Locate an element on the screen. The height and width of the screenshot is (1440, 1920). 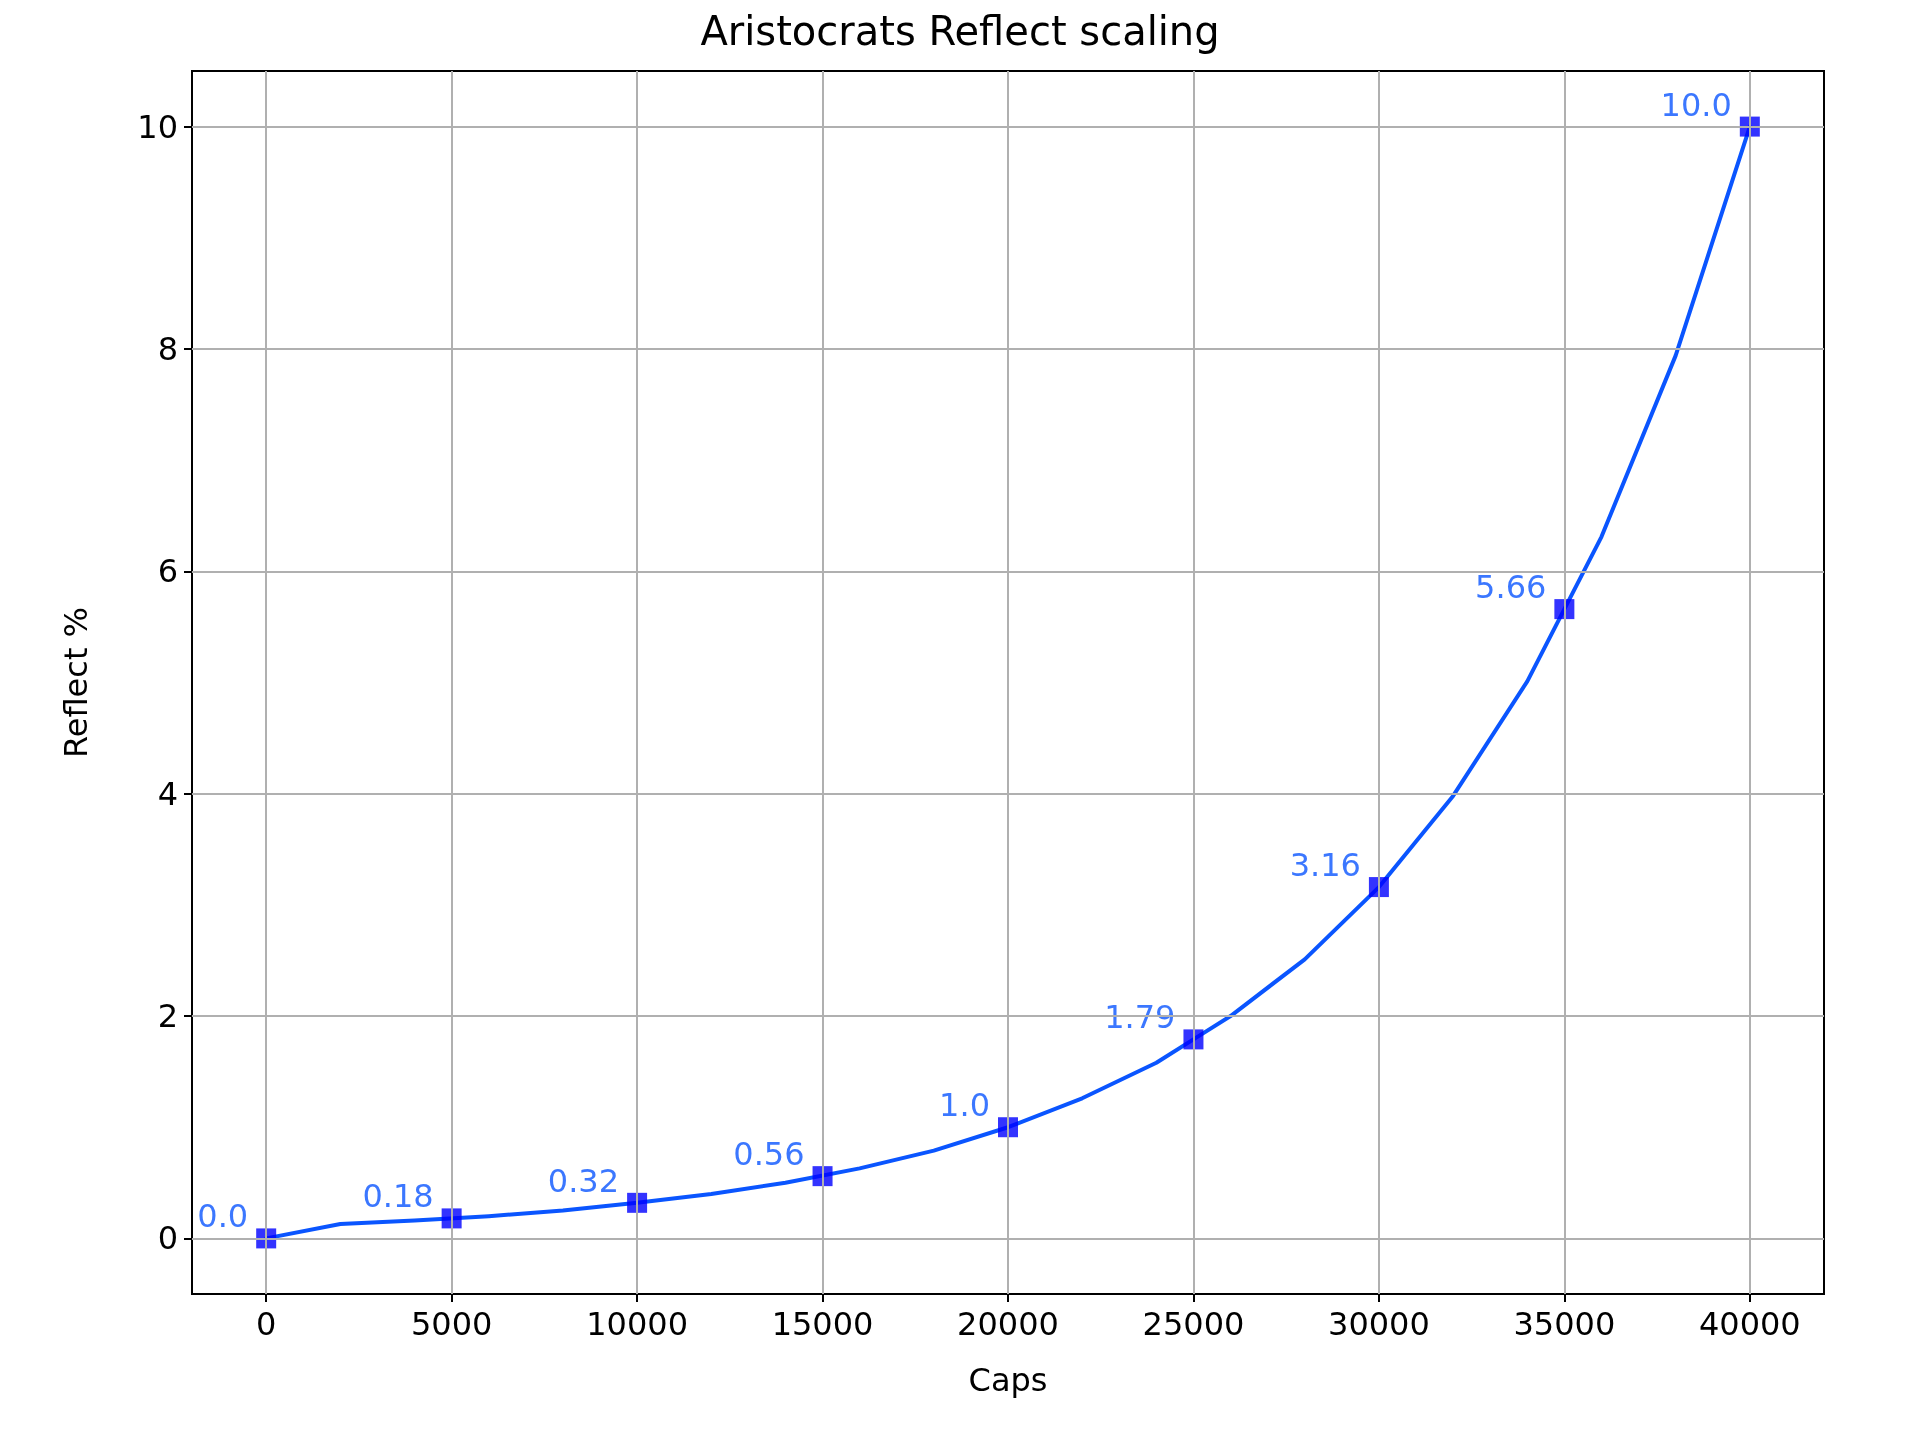
data-label: 0.0 is located at coordinates (223, 1216).